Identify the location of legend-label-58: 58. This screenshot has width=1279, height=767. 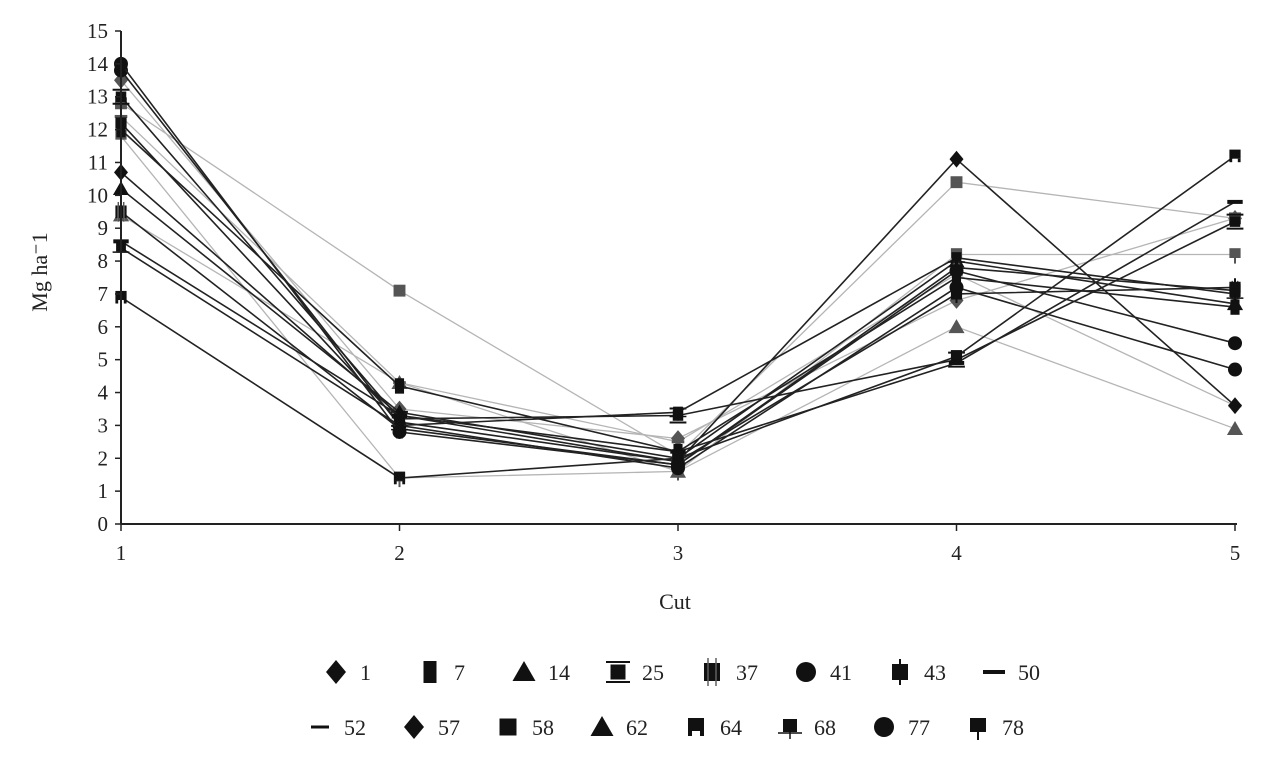
(543, 727).